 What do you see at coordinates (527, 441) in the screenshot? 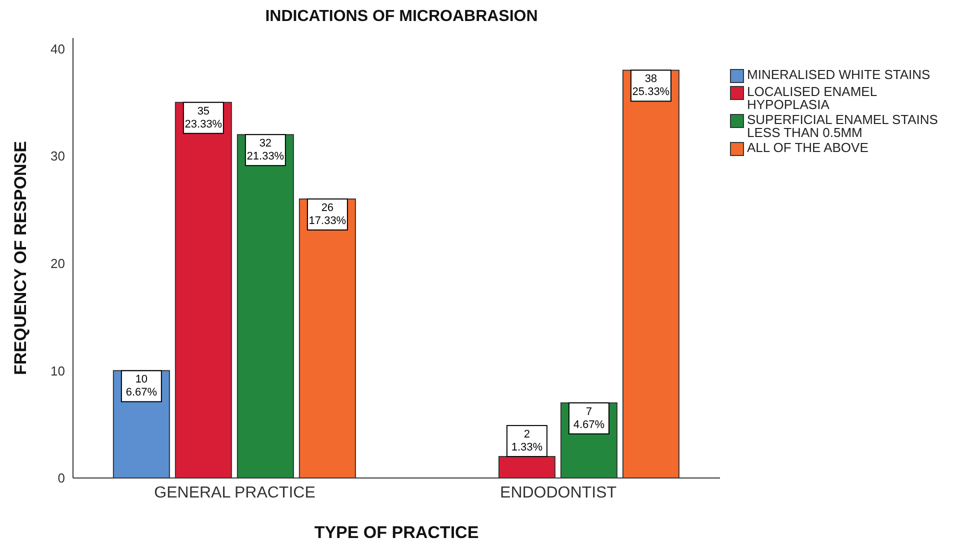
I see `data-label: 2 1.33%` at bounding box center [527, 441].